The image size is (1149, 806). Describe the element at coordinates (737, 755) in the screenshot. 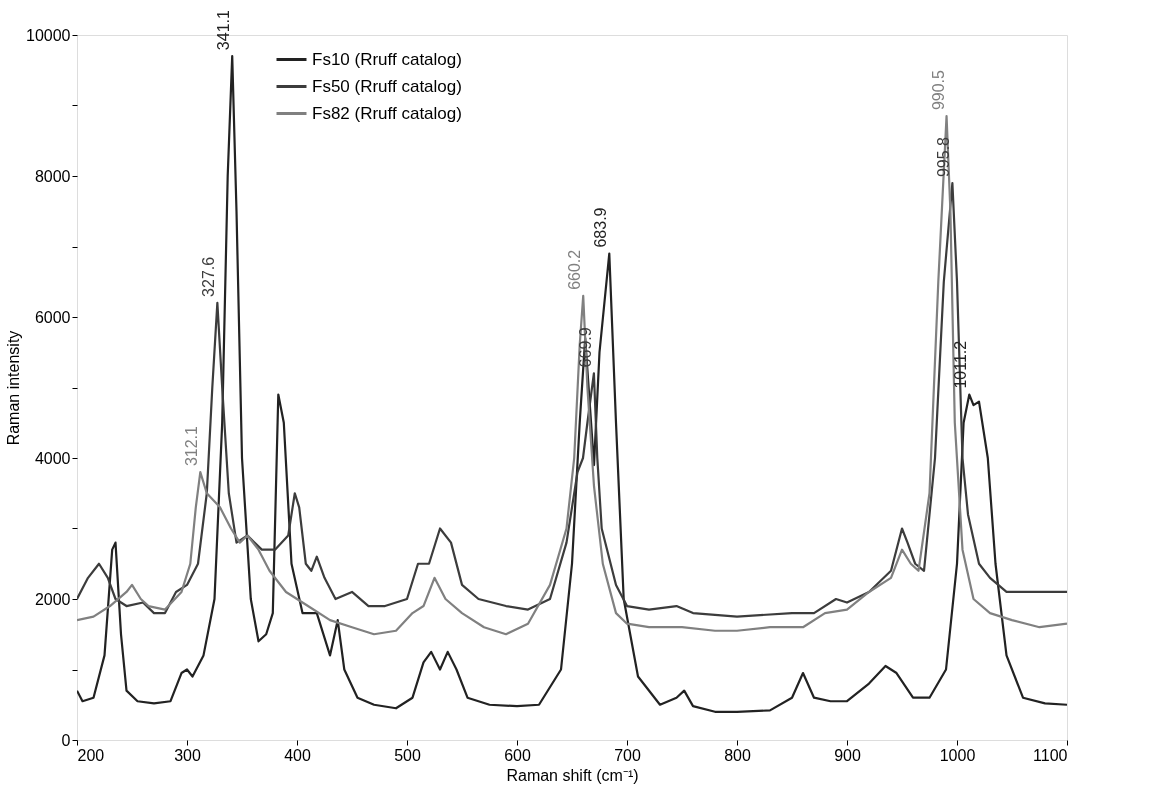

I see `x-tick-label: 800` at that location.